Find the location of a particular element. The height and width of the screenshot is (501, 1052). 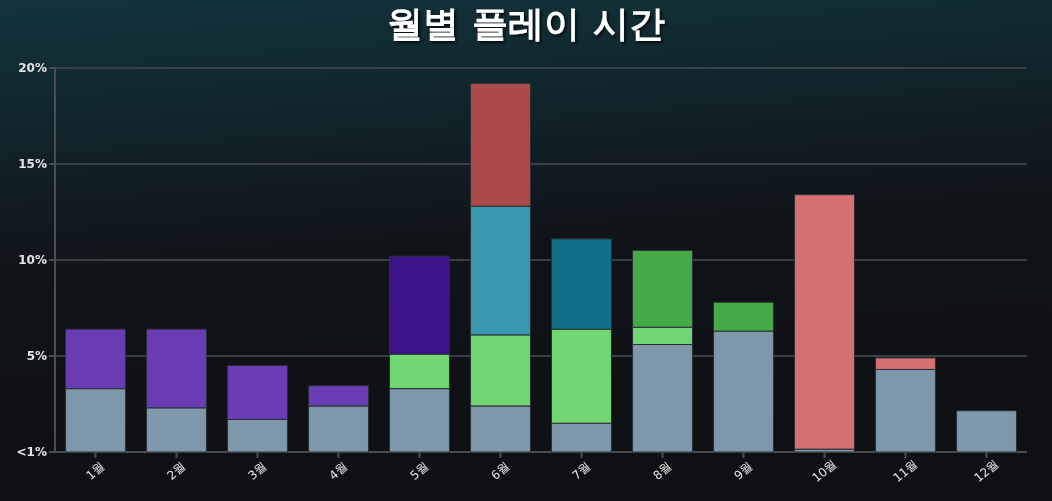

y-tick-label: 10% is located at coordinates (32, 260).